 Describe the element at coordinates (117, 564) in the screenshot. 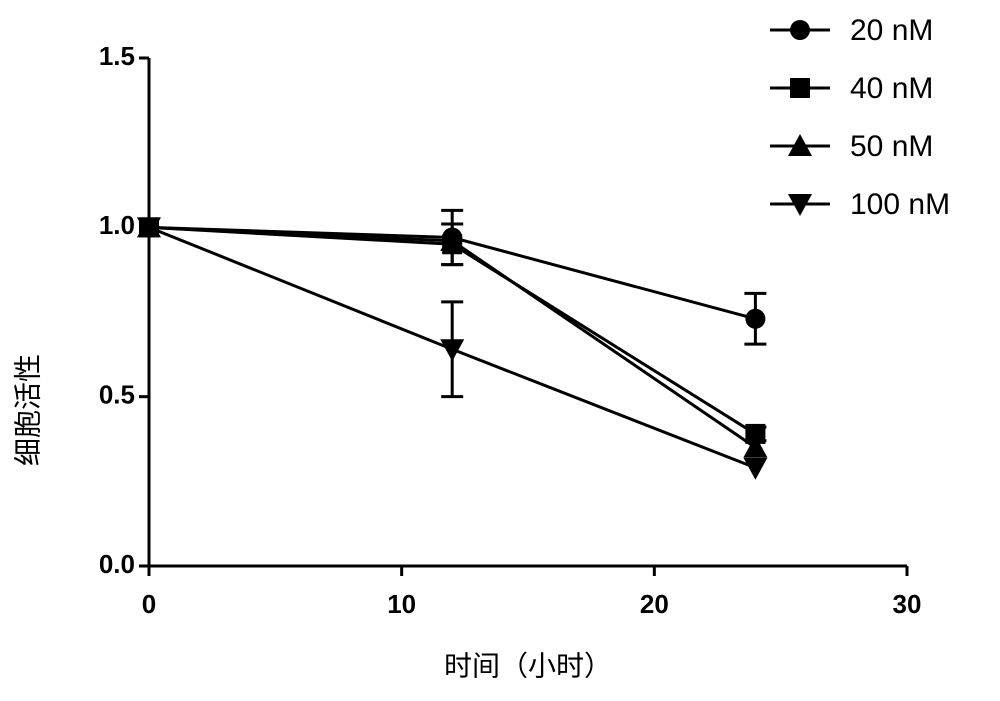

I see `y-tick-label: 0.0` at that location.